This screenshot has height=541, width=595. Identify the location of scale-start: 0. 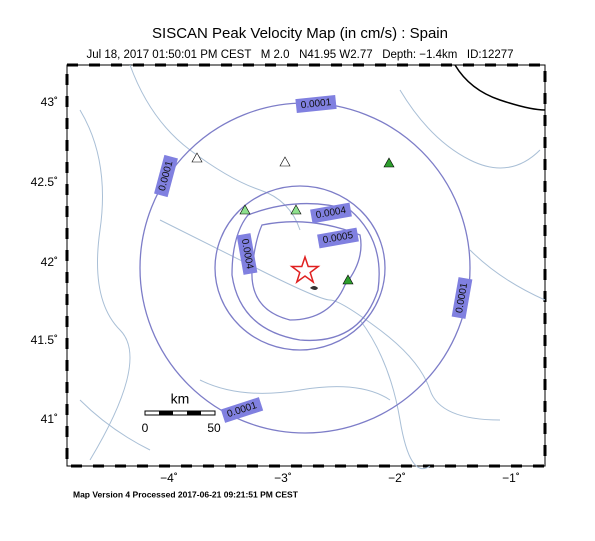
(145, 428).